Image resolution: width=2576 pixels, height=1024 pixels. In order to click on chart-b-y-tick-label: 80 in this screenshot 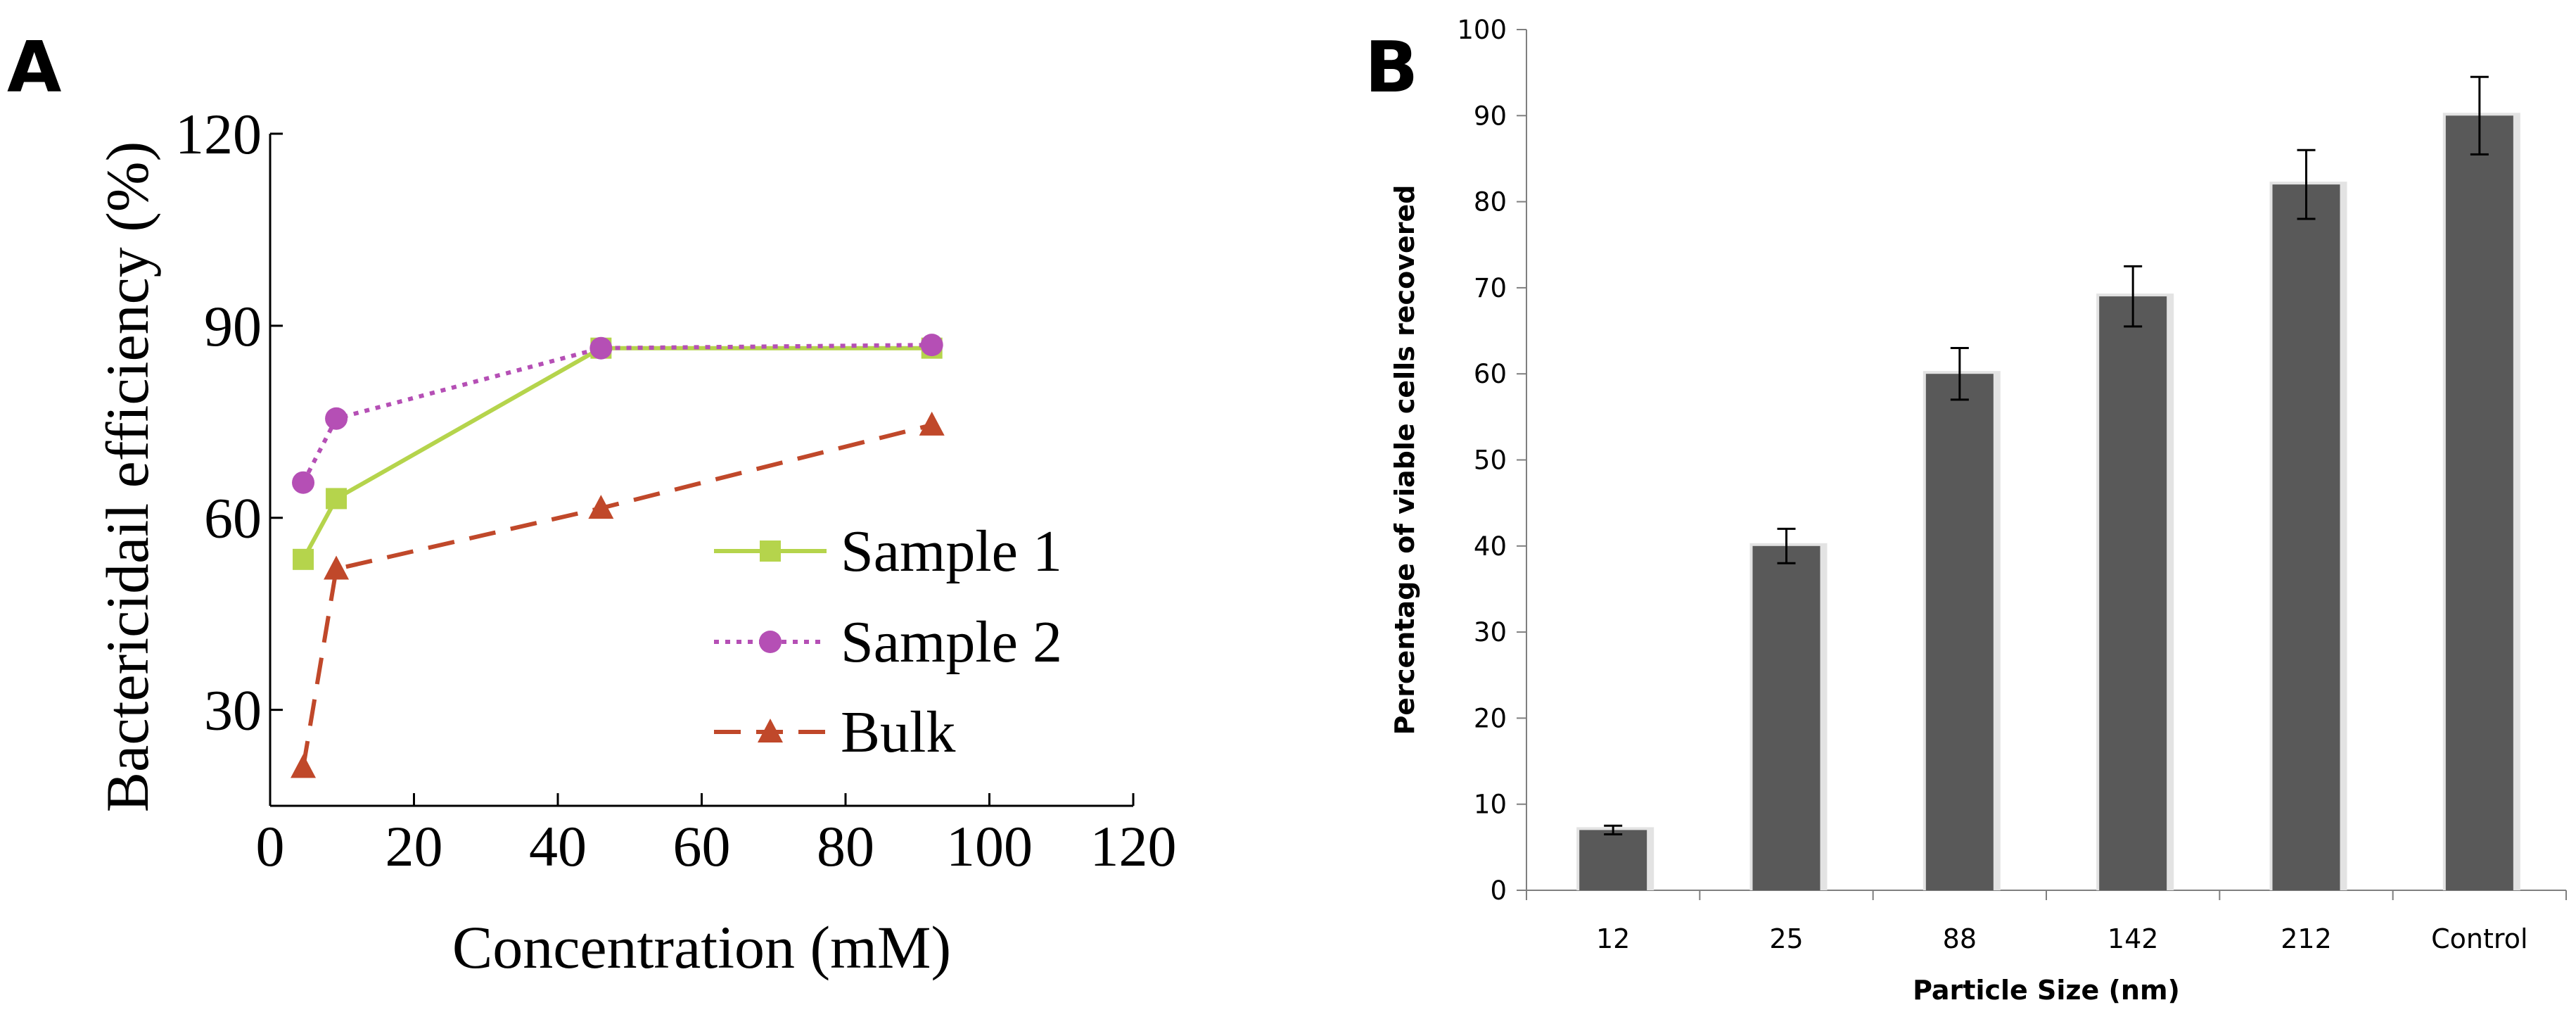, I will do `click(1490, 202)`.